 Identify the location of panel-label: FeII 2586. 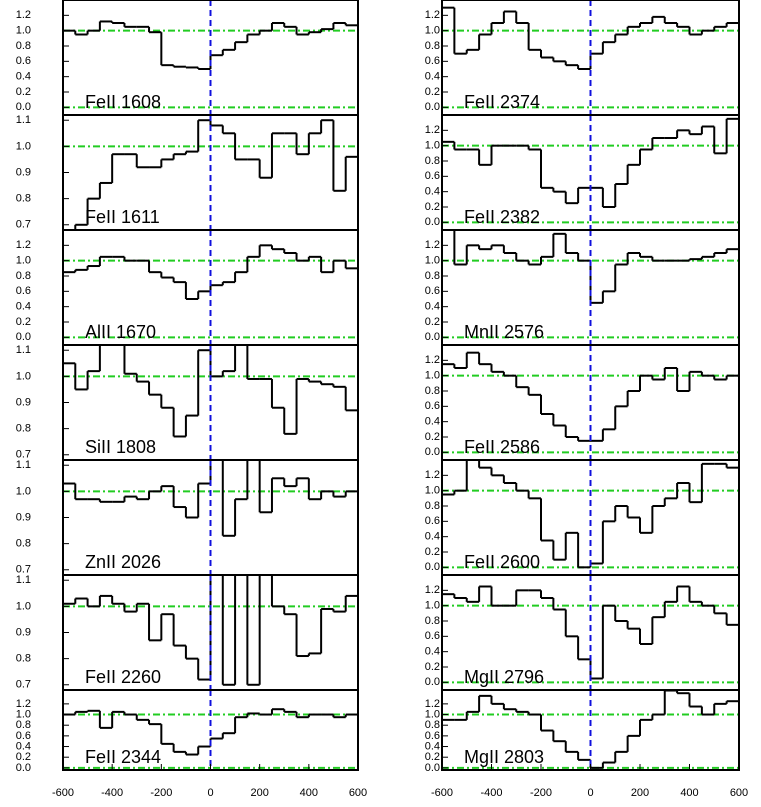
(502, 447).